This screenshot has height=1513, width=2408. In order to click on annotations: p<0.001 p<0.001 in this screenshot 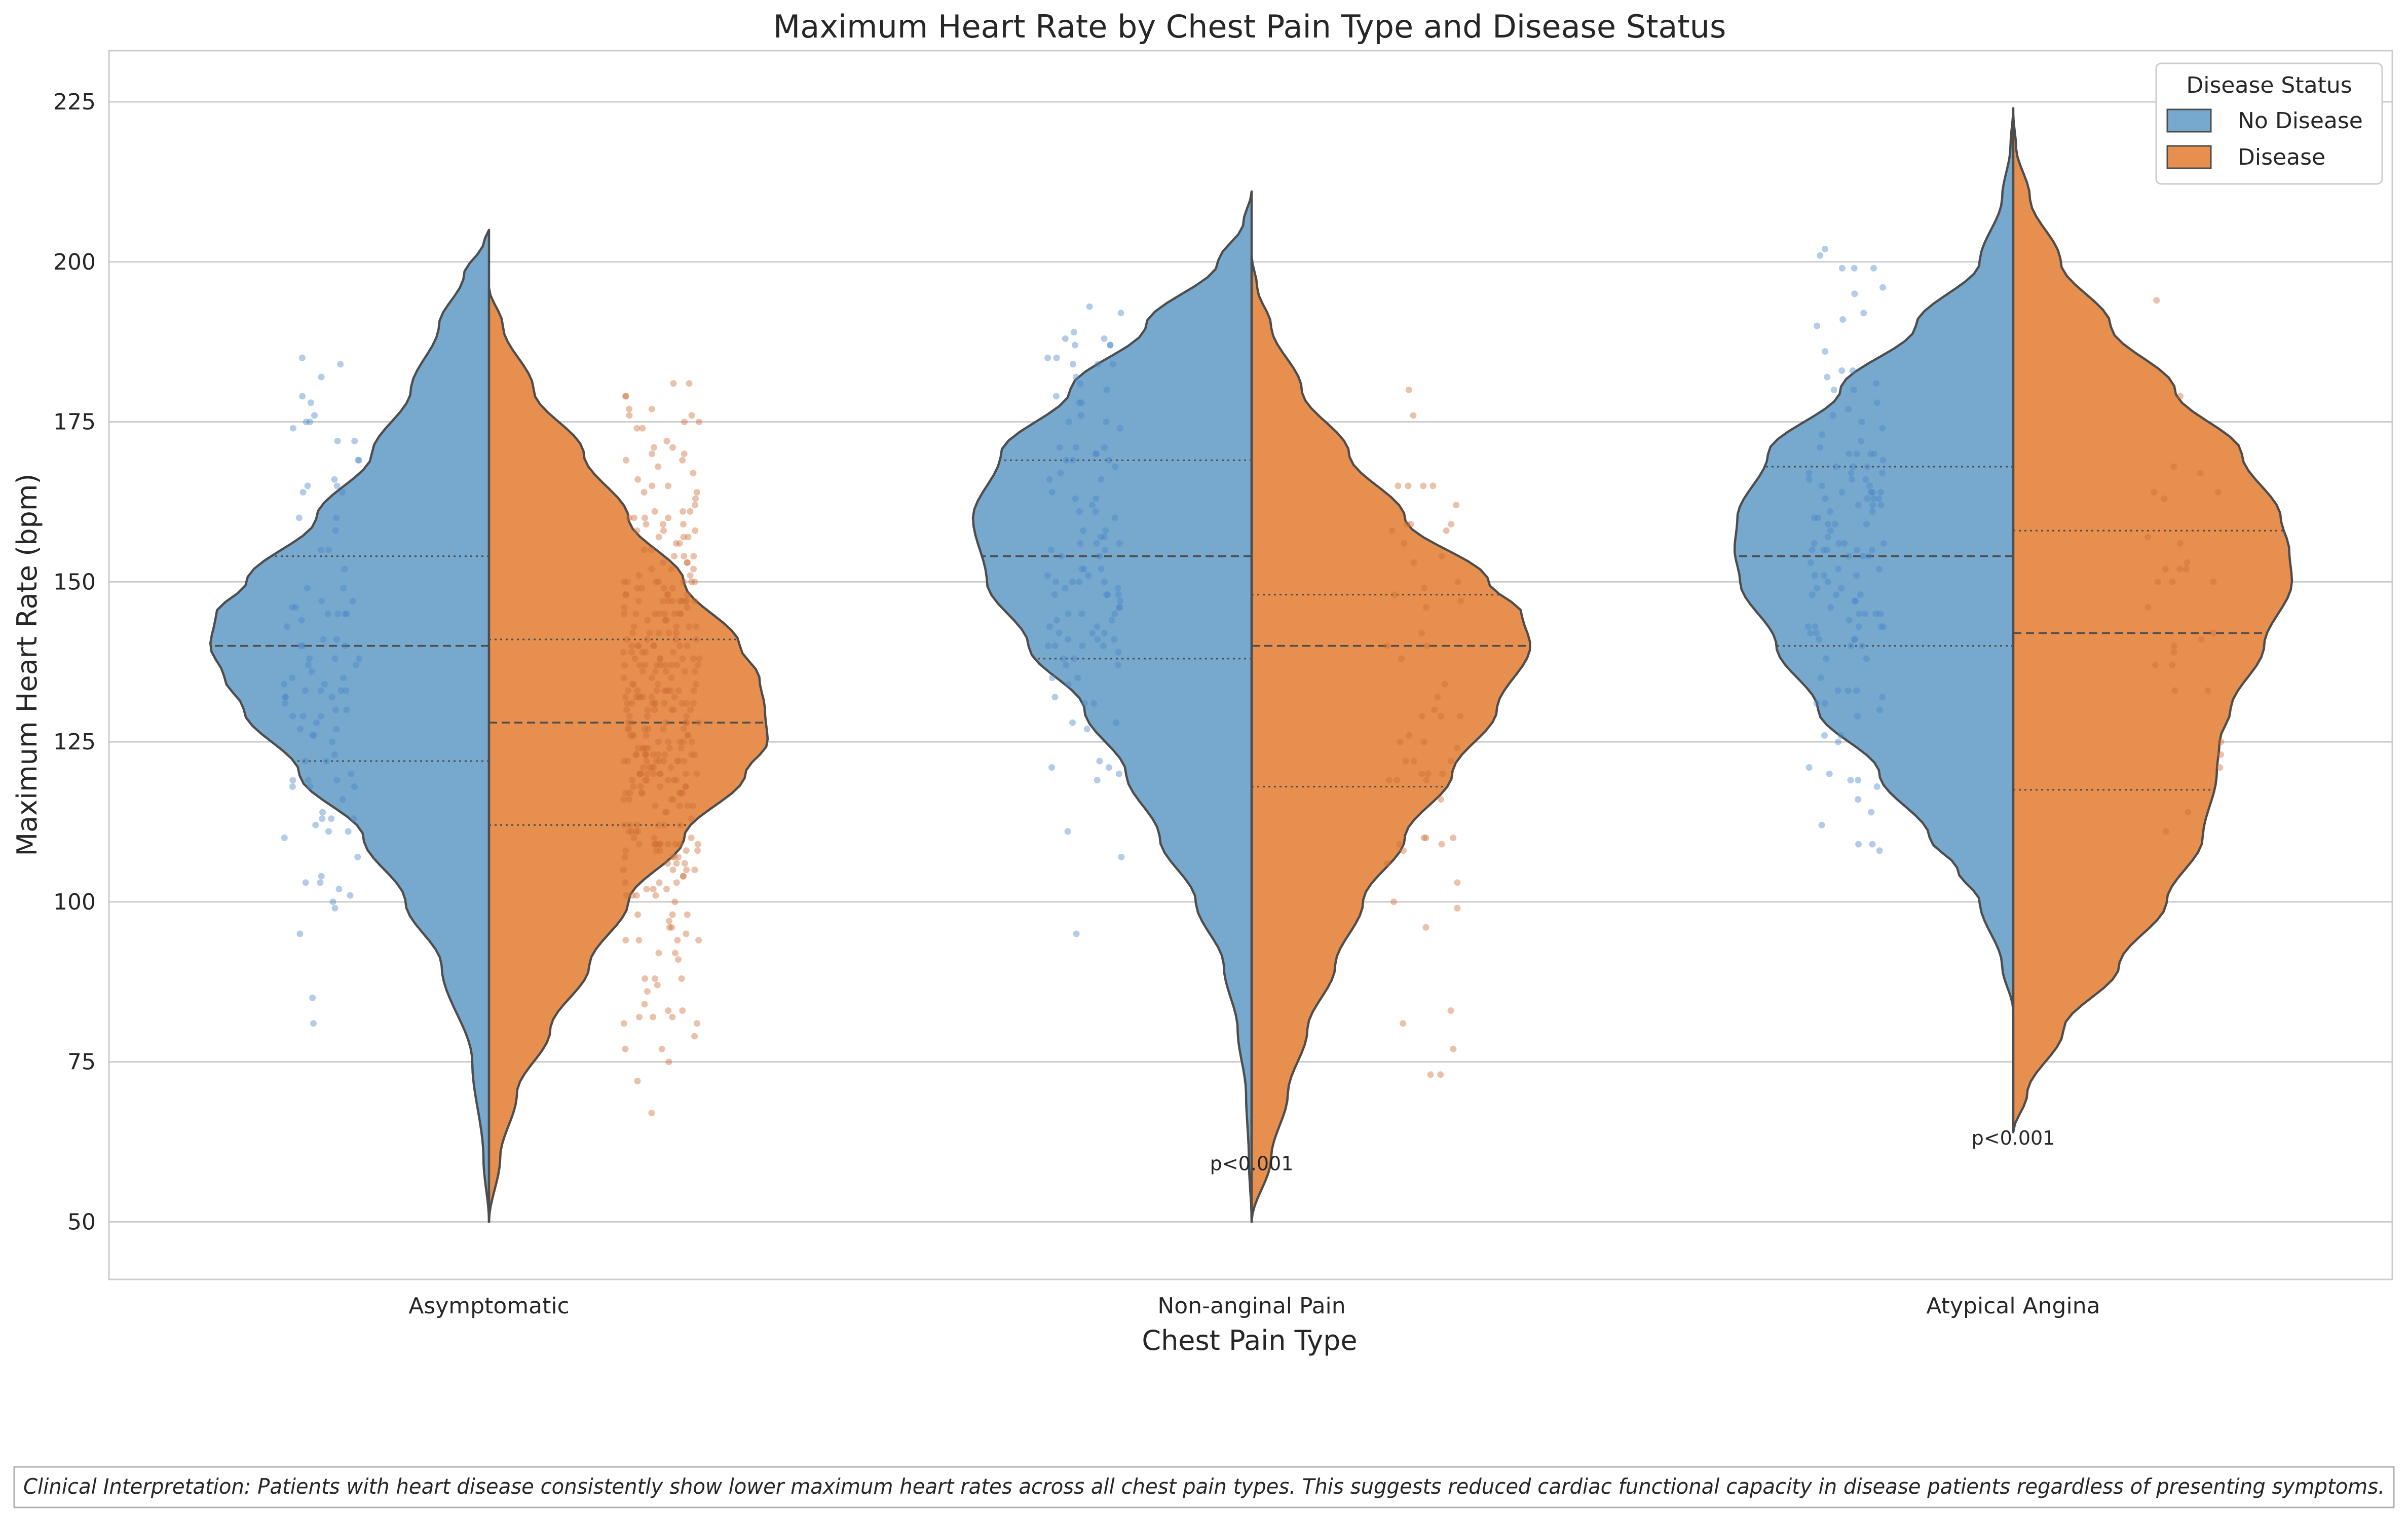, I will do `click(1632, 1151)`.